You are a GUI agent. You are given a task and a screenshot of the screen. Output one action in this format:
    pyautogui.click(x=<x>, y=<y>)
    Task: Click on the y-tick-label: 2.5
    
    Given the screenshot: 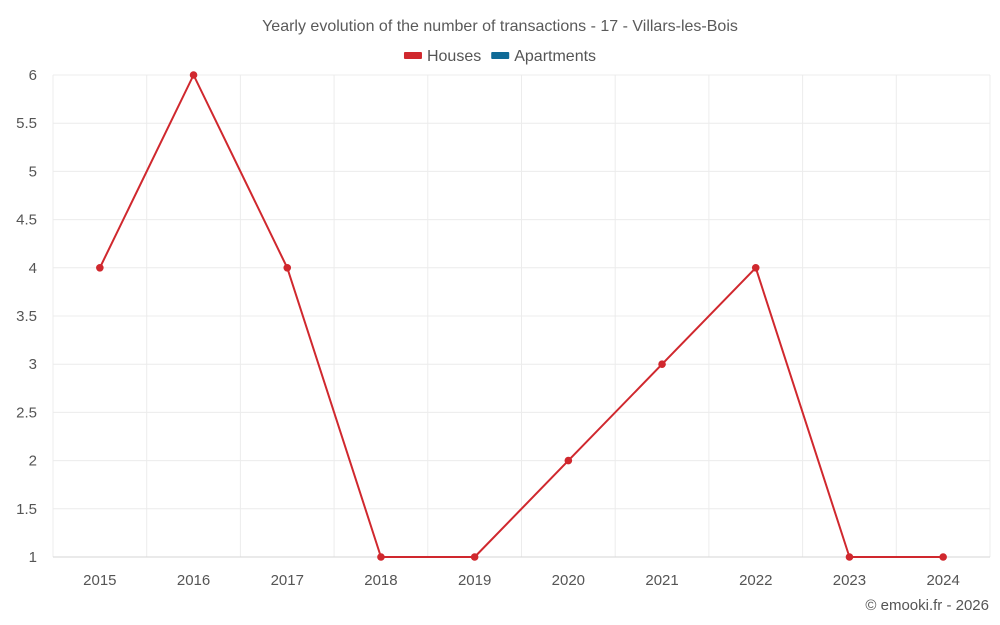 What is the action you would take?
    pyautogui.click(x=26, y=412)
    